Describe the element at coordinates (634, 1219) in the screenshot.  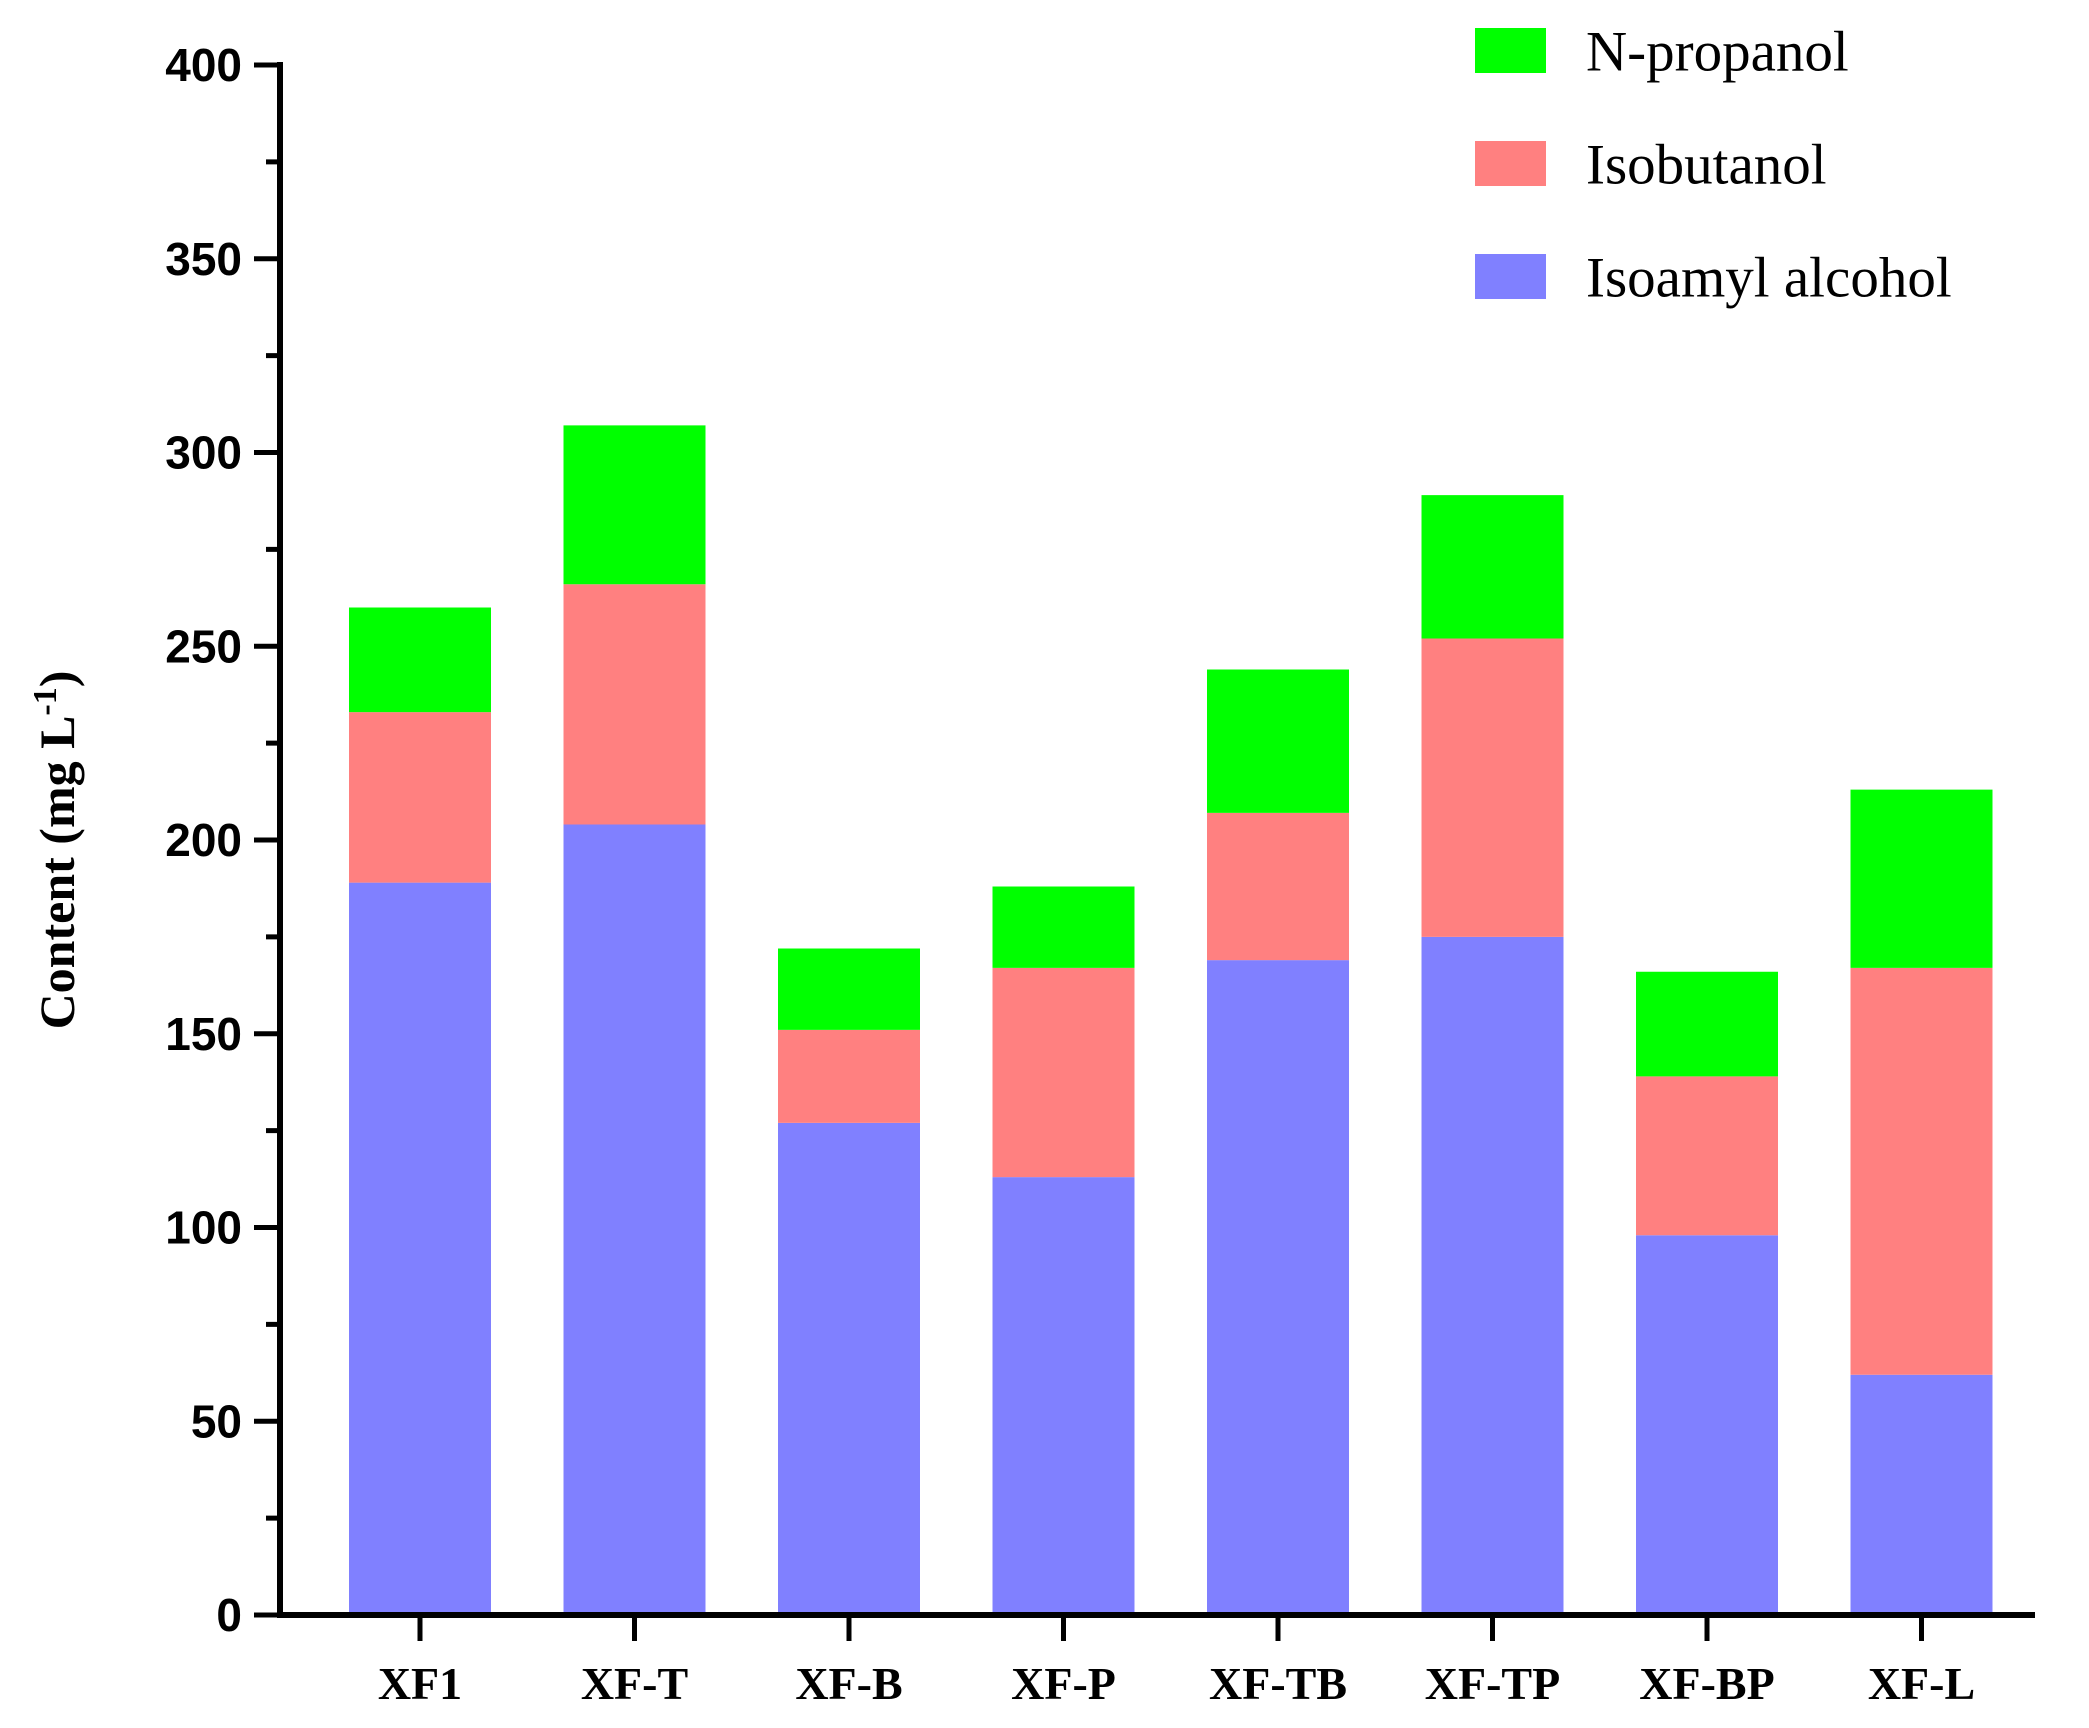
I see `bar-xf-t-isoamyl-alcohol` at that location.